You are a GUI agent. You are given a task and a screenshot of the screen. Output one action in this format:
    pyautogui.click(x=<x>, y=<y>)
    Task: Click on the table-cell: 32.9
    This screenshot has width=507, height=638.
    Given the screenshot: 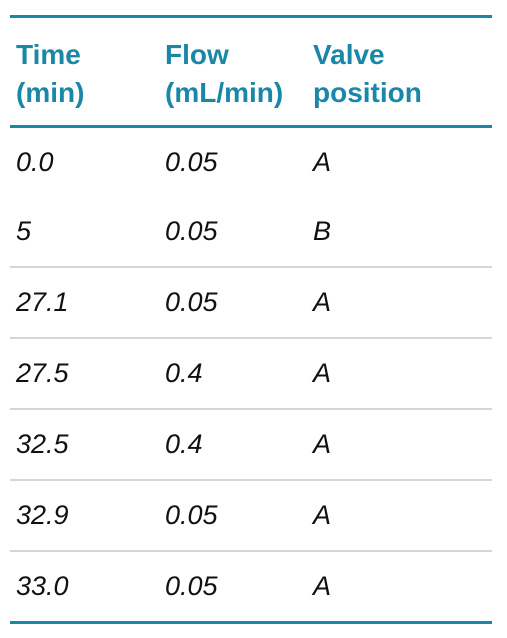 What is the action you would take?
    pyautogui.click(x=84, y=515)
    